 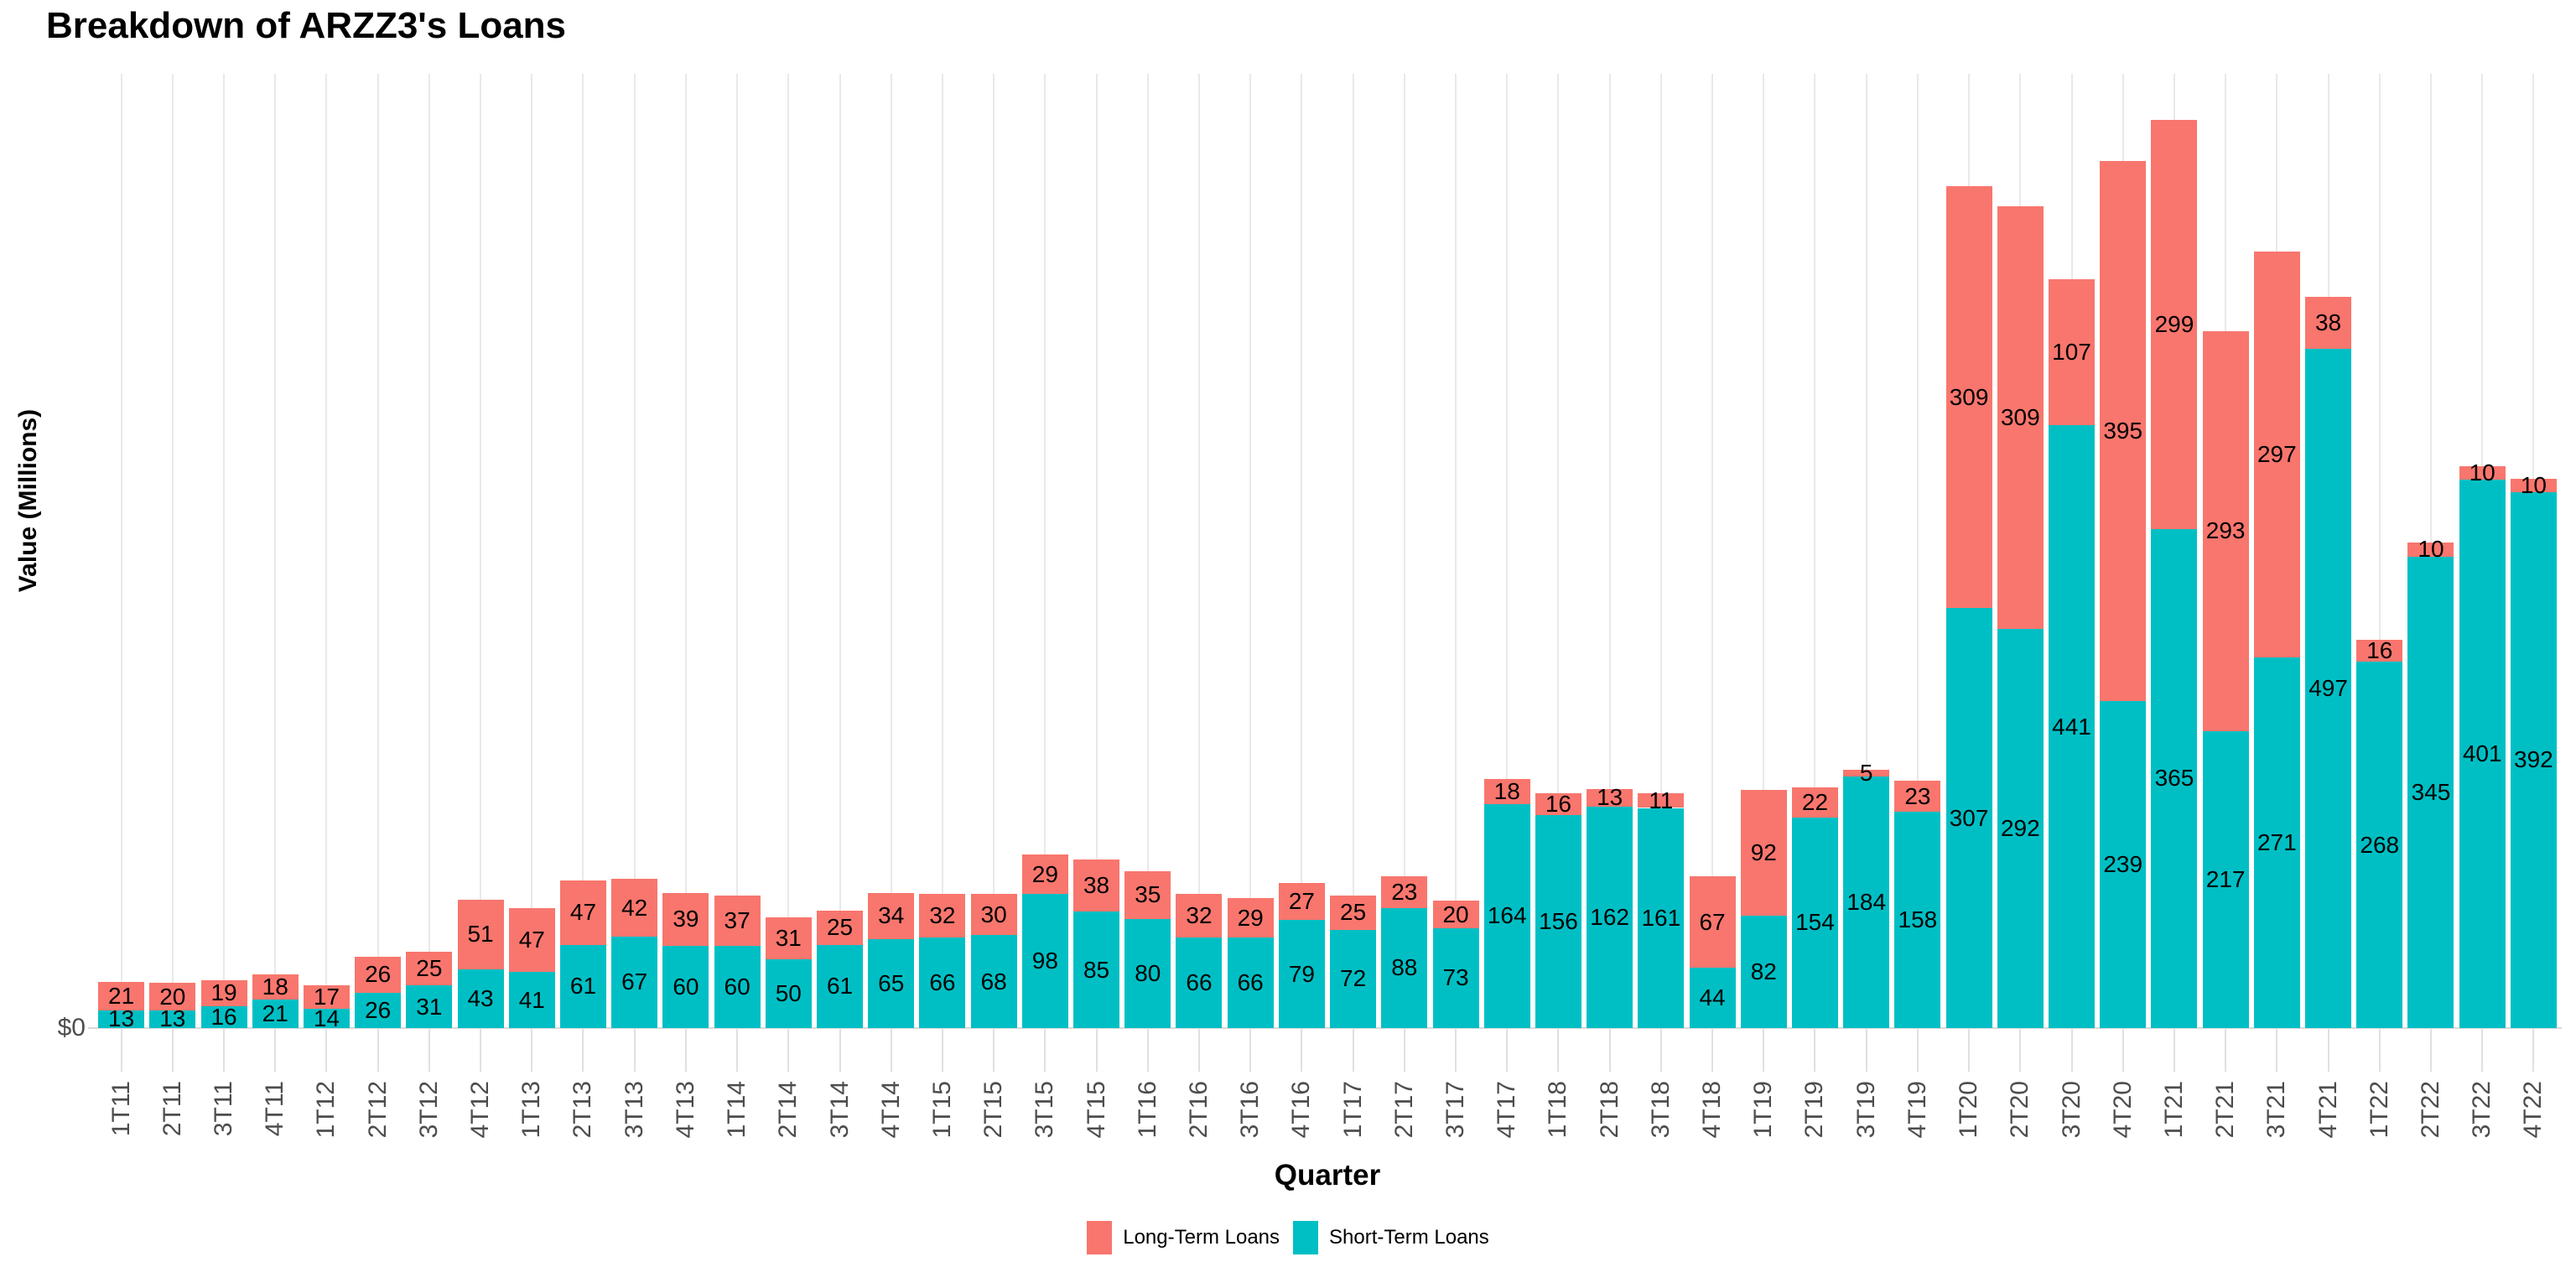 I want to click on legend-item-long-term: Long-Term Loans, so click(x=1183, y=1237).